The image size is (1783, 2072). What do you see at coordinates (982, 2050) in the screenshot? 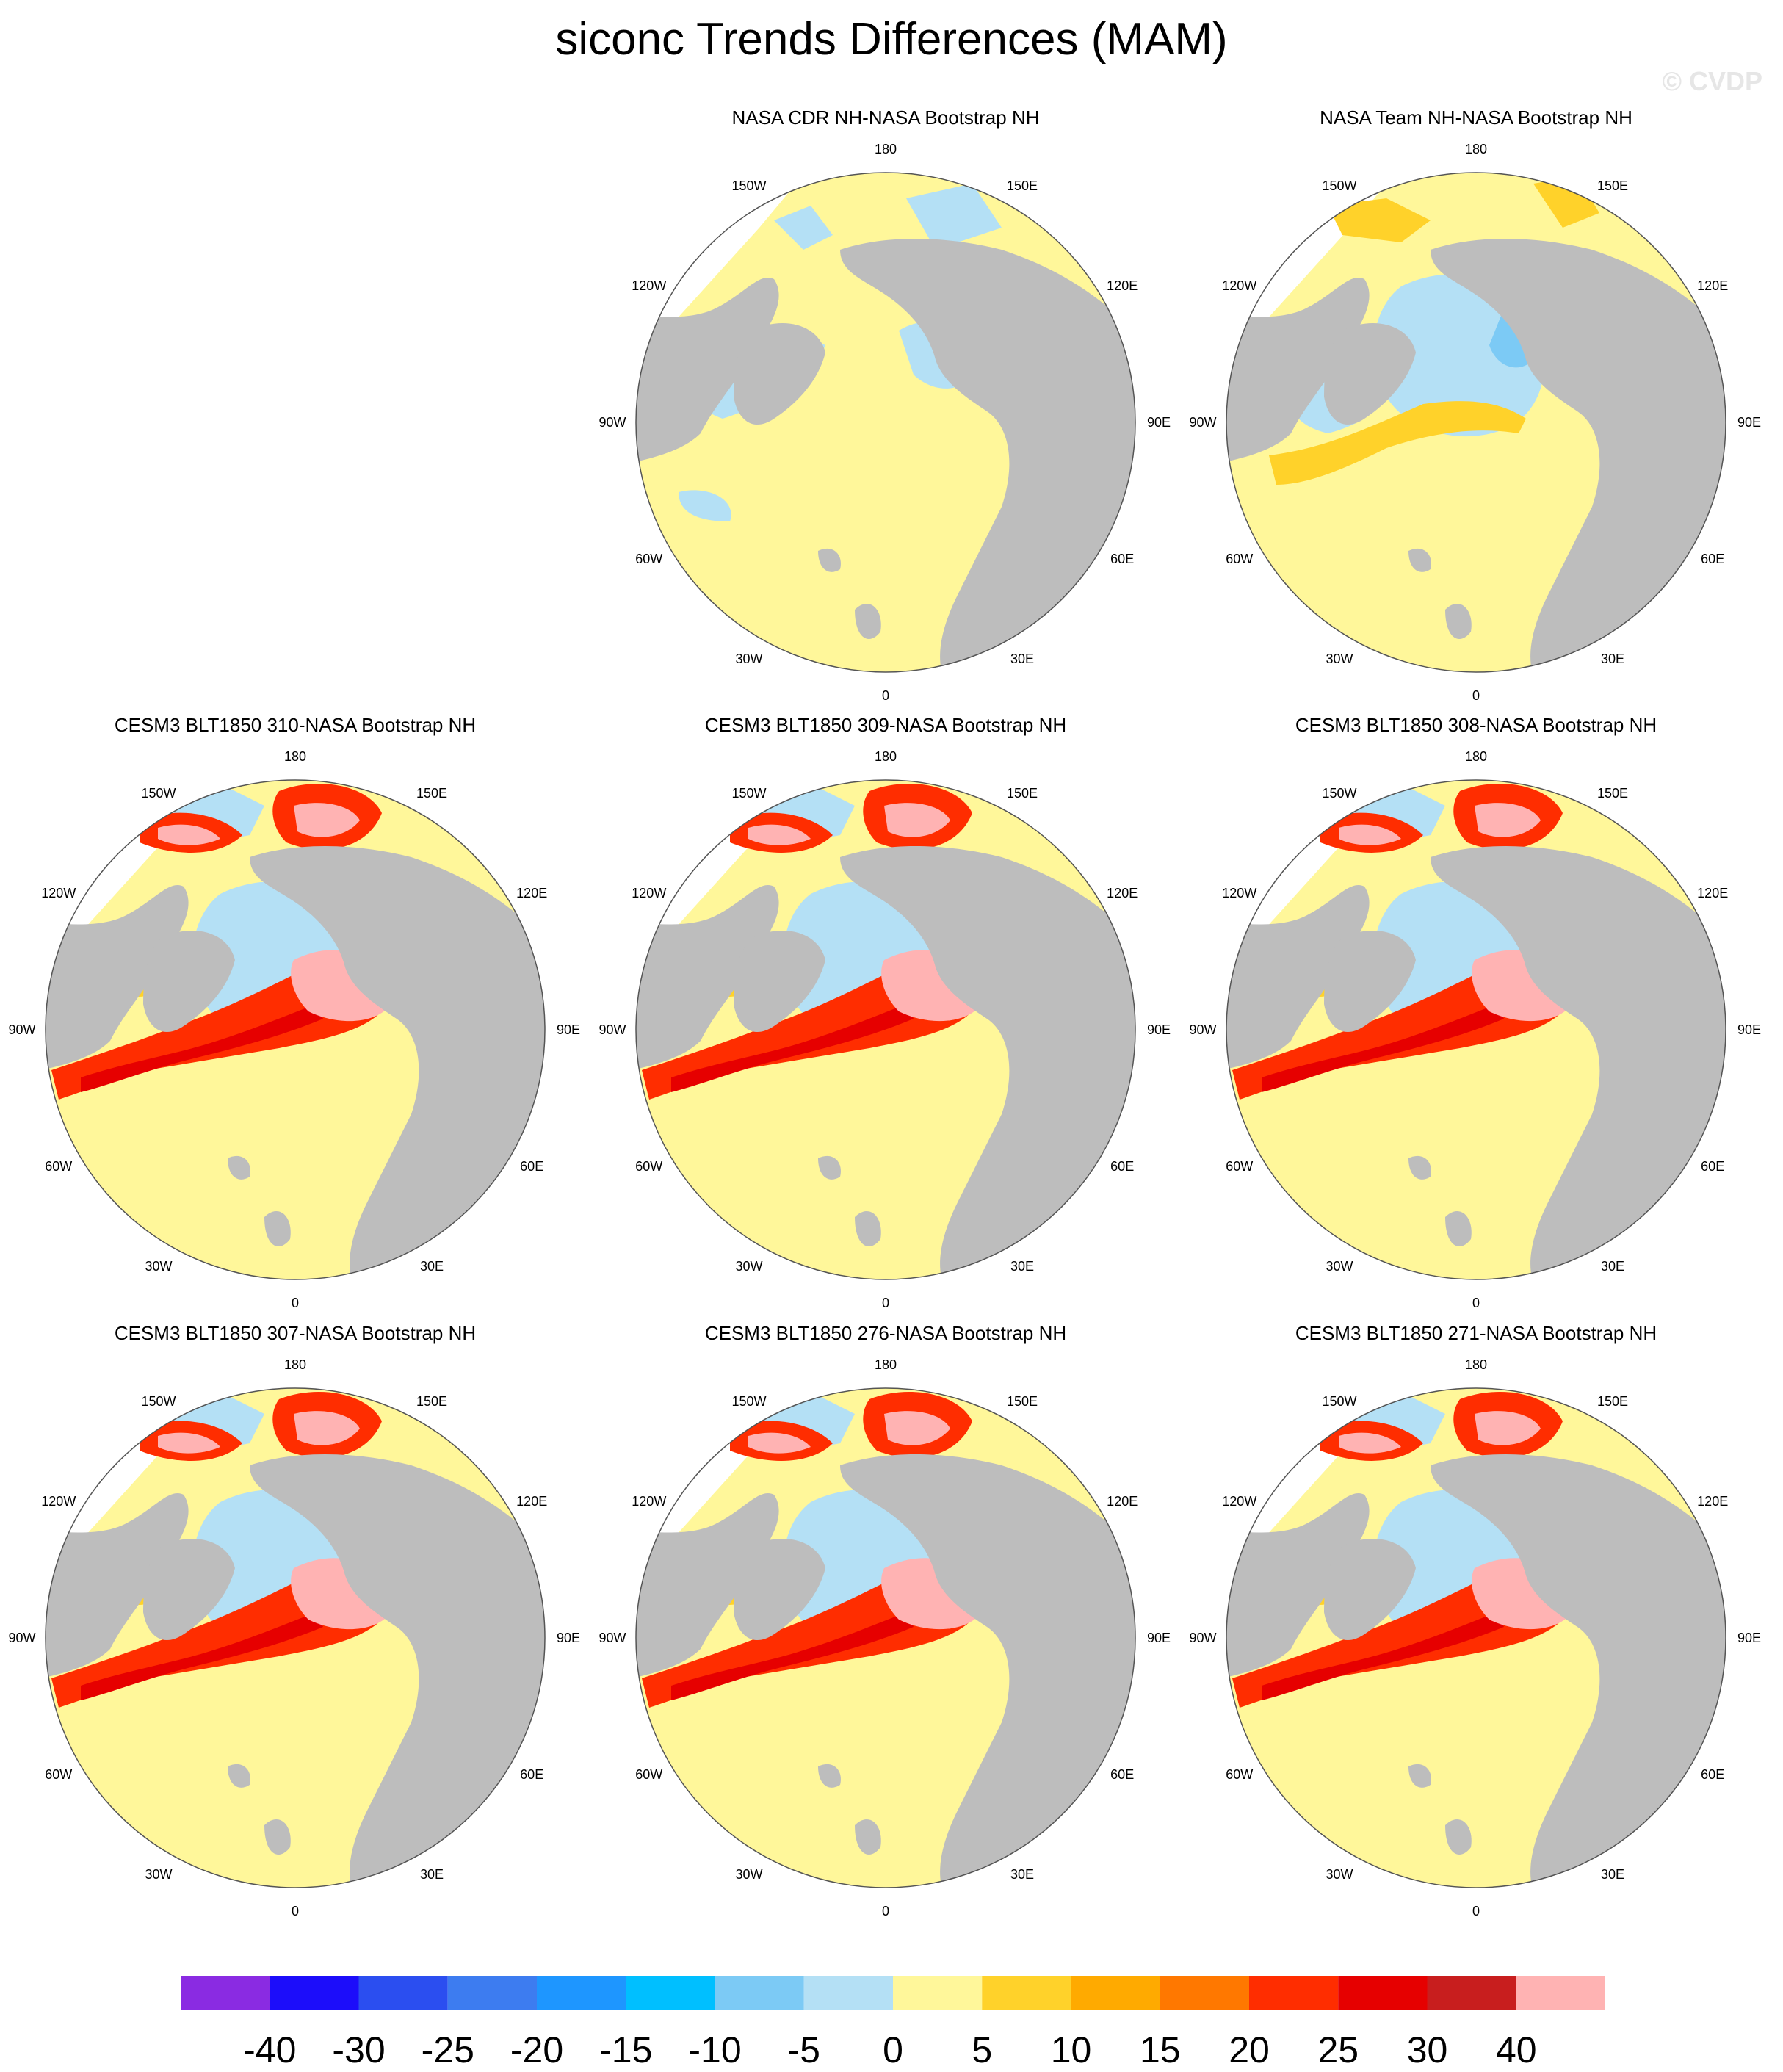
I see `colorbar-label: 5` at bounding box center [982, 2050].